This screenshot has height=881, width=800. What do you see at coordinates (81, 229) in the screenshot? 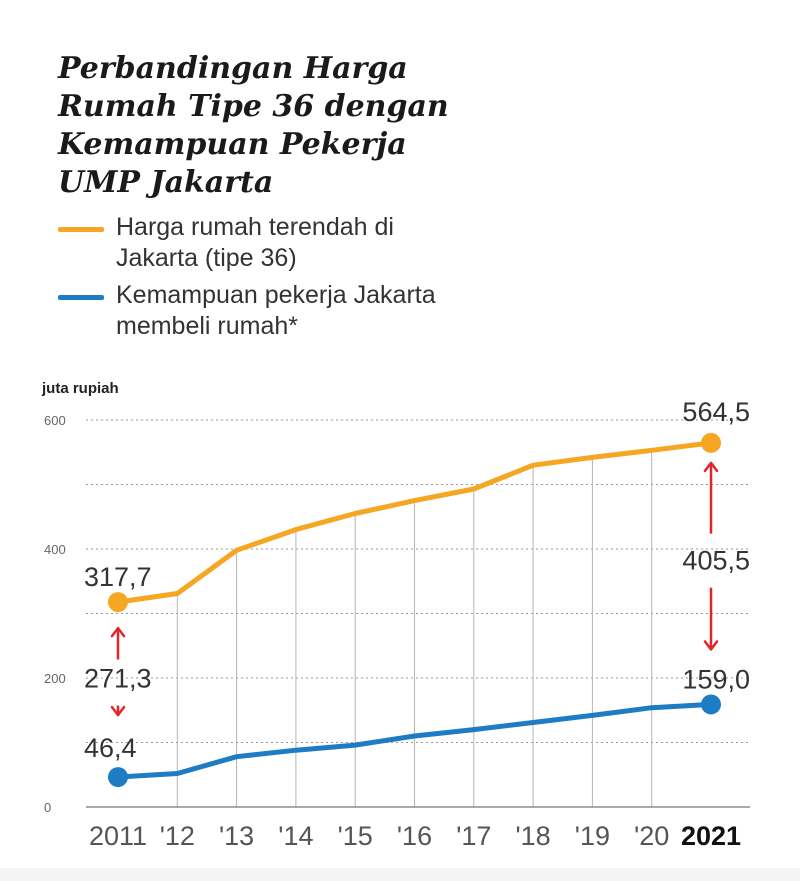
I see `legend-swatch-house-price` at bounding box center [81, 229].